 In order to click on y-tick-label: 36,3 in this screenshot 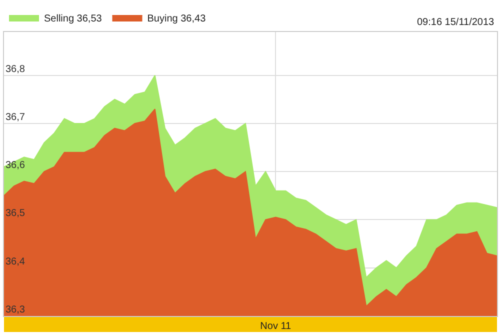, I will do `click(16, 310)`.